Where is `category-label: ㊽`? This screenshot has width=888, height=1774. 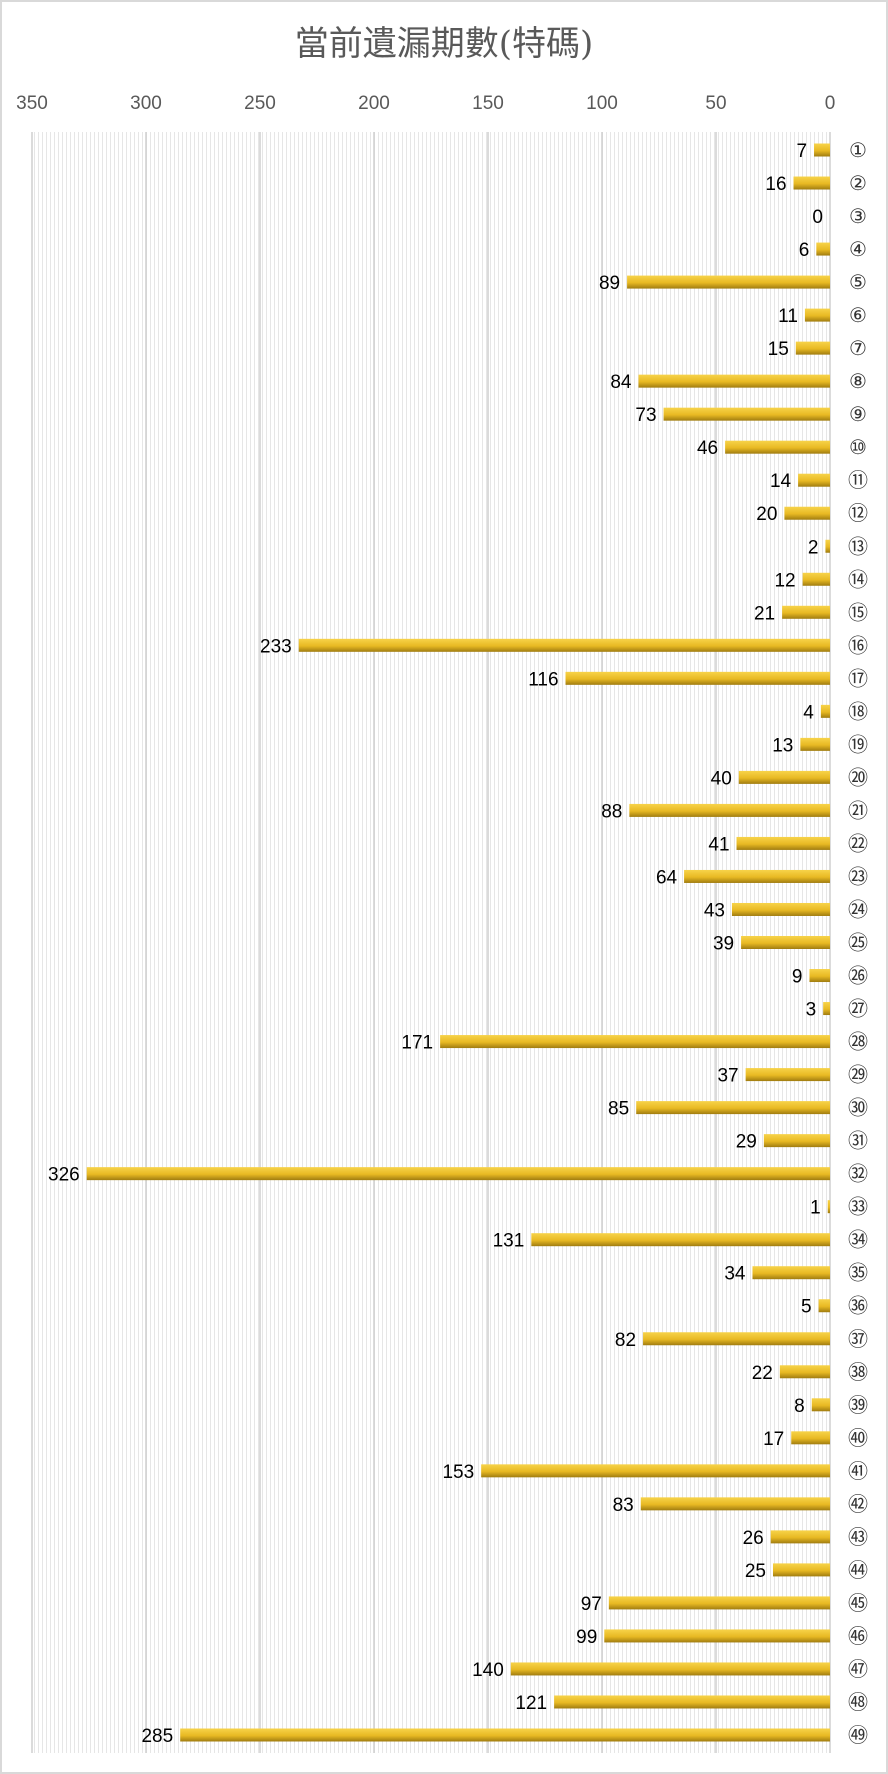
category-label: ㊽ is located at coordinates (858, 1702).